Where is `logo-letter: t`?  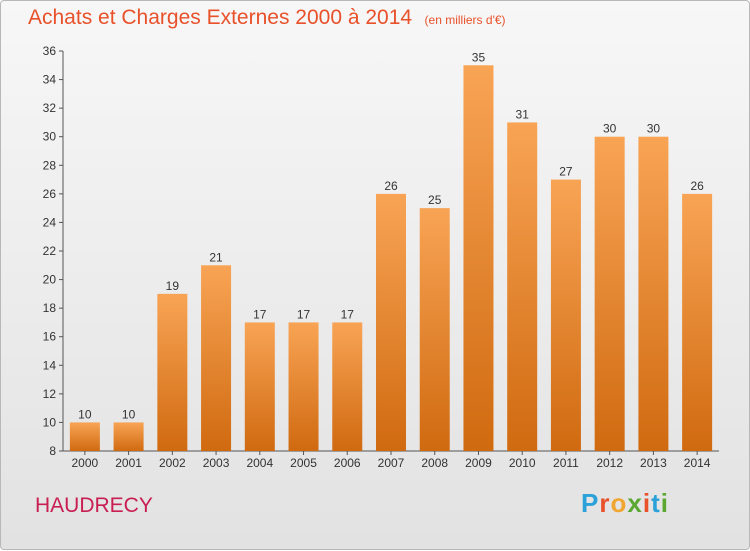
logo-letter: t is located at coordinates (656, 503).